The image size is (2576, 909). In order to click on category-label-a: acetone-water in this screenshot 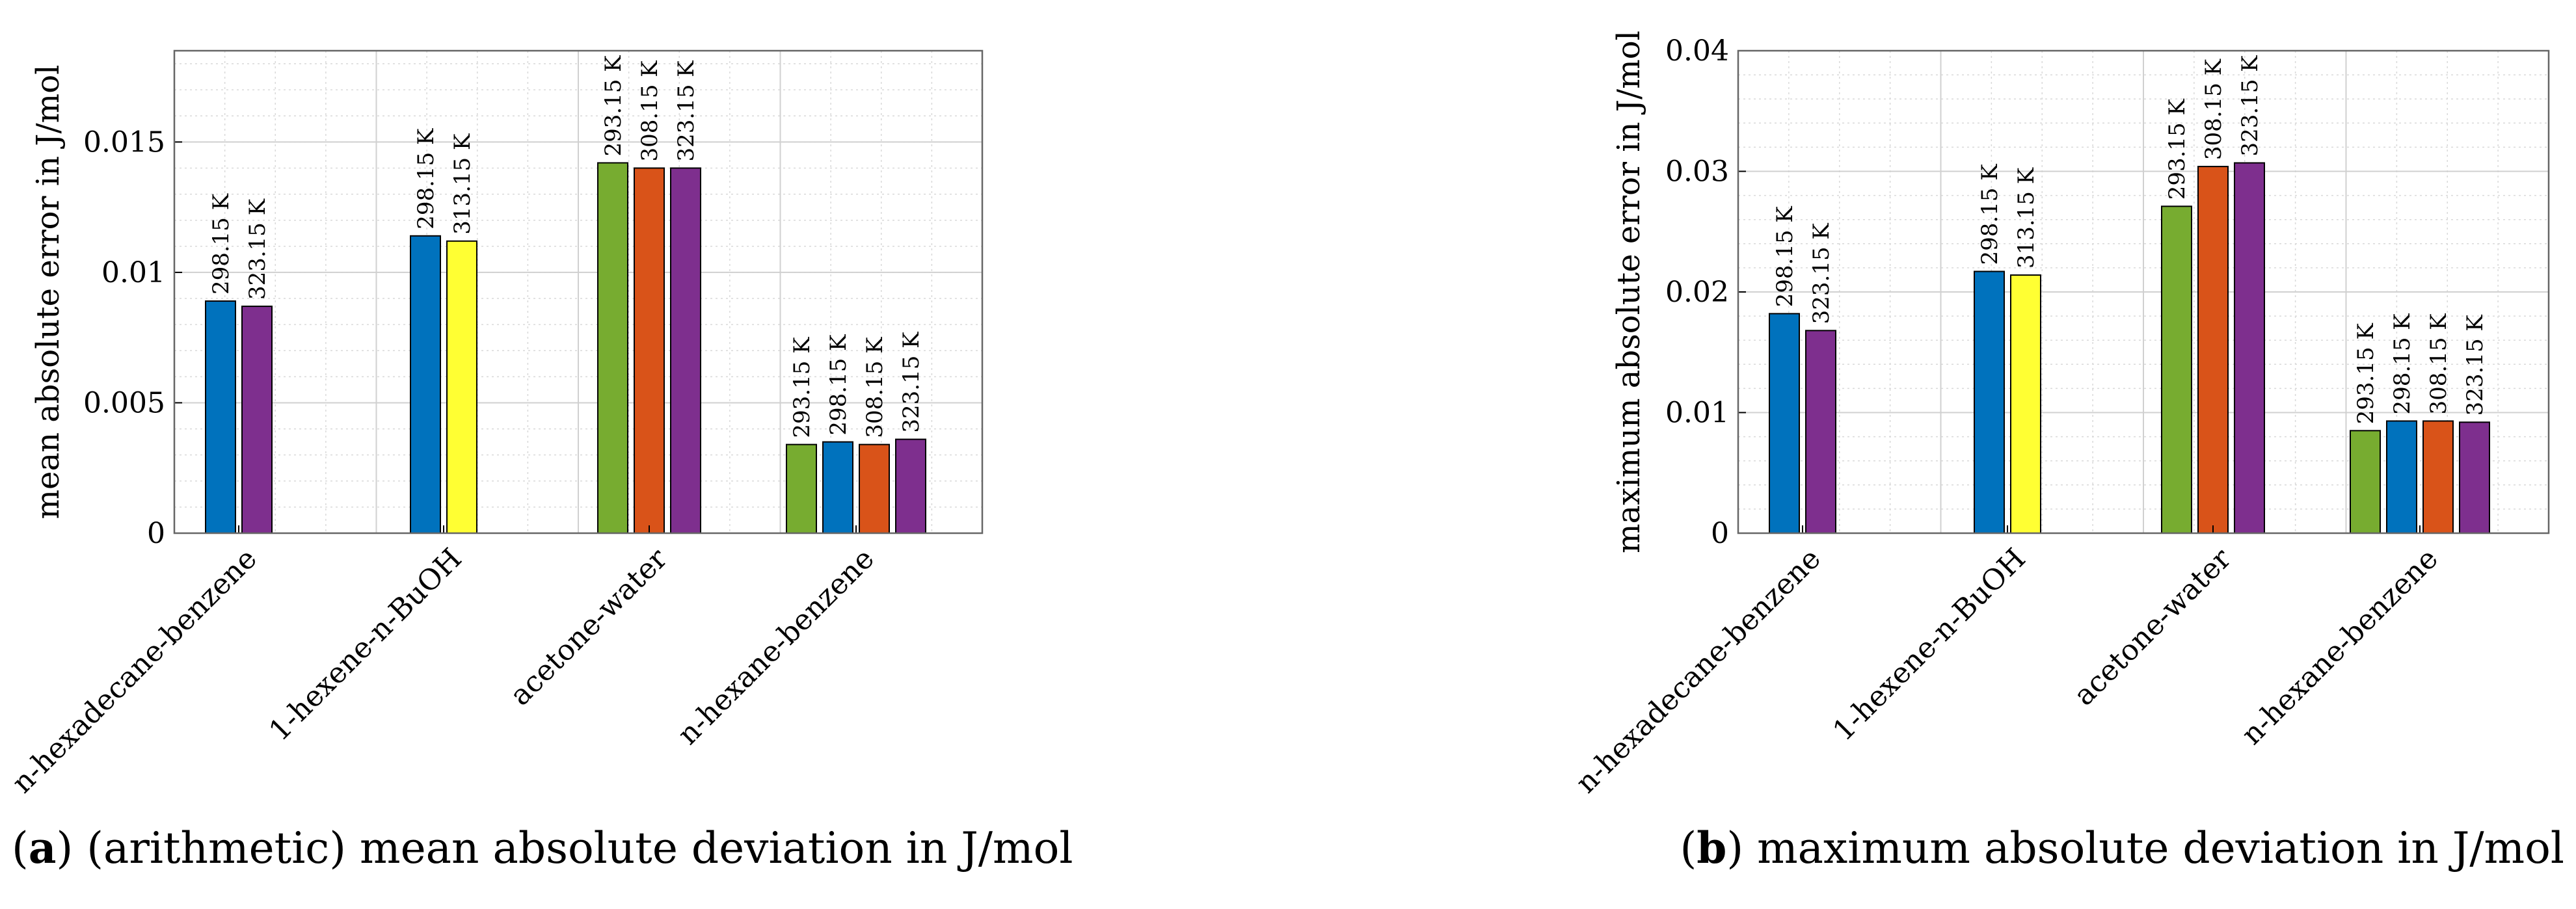, I will do `click(588, 627)`.